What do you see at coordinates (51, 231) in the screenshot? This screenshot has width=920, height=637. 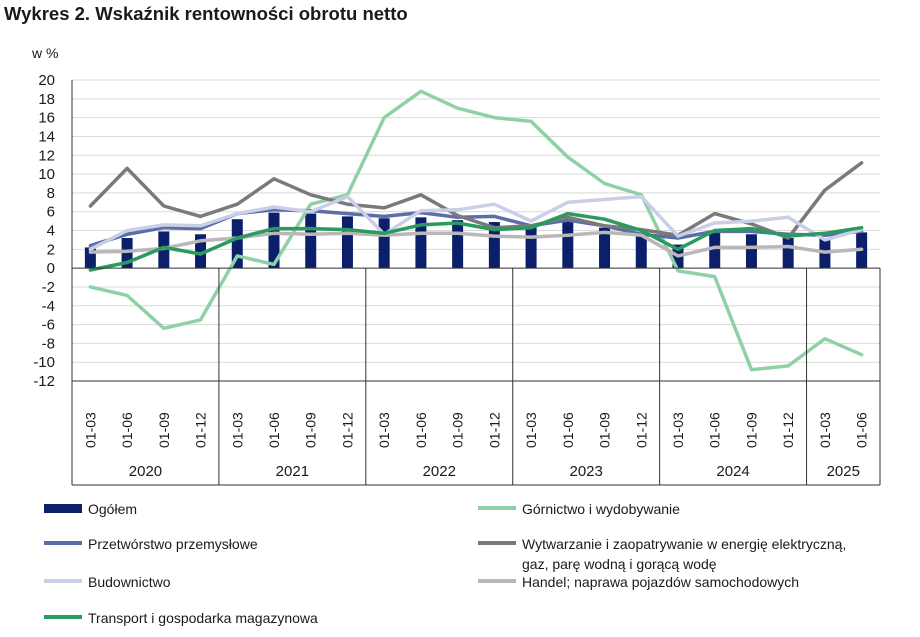 I see `y-tick-label: 4` at bounding box center [51, 231].